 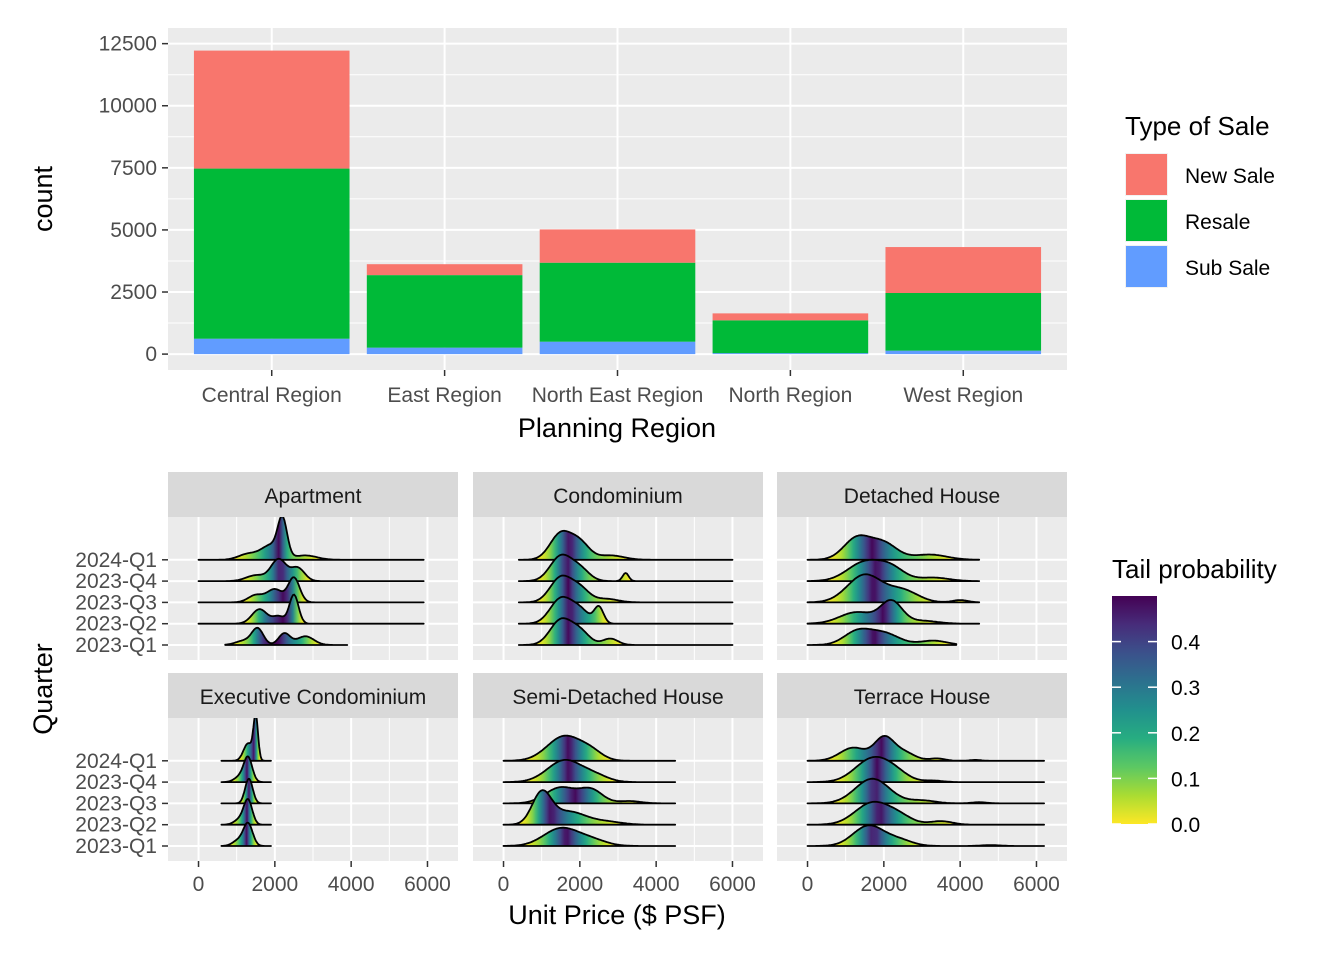 I want to click on bar-x-axis-title: Planning Region, so click(x=617, y=428).